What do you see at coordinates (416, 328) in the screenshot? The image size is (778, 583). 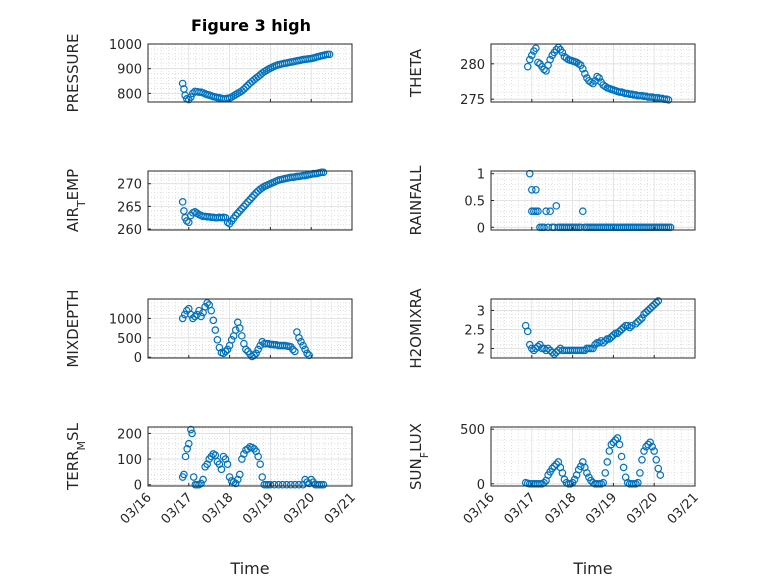 I see `y-axis-label: H2OMIXRA` at bounding box center [416, 328].